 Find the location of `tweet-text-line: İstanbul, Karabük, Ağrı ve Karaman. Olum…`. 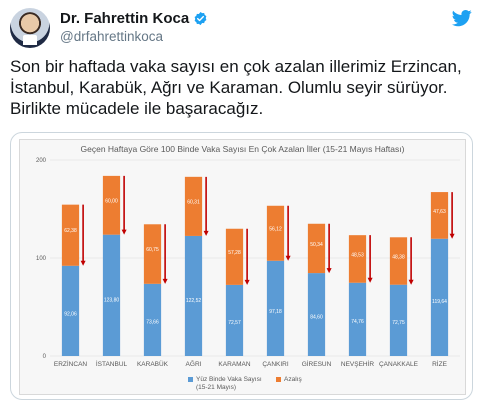

tweet-text-line: İstanbul, Karabük, Ağrı ve Karaman. Olum… is located at coordinates (229, 87).